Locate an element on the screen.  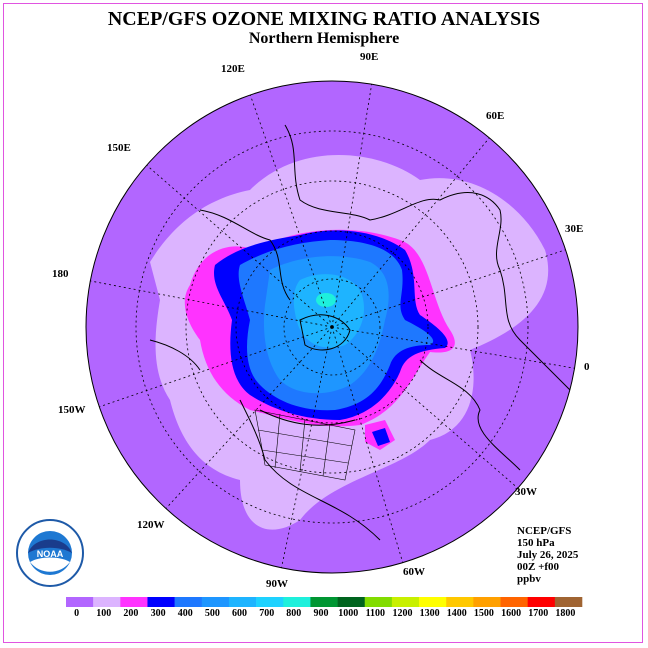
lon-label-180: 180 is located at coordinates (60, 274).